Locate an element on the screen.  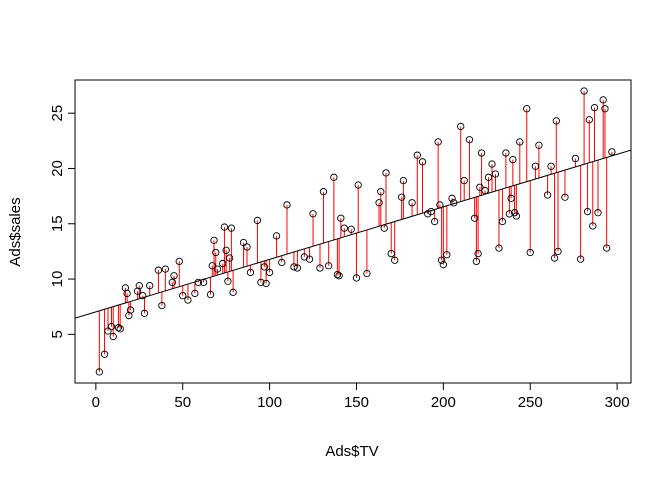
x-tick-label: 0 is located at coordinates (96, 402).